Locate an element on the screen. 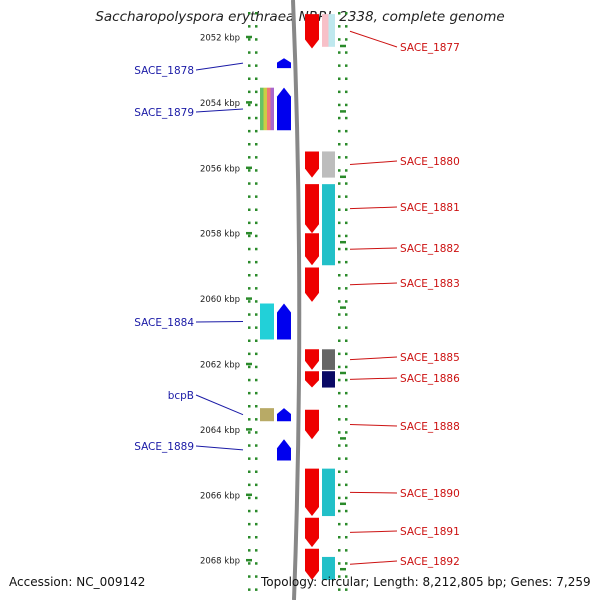  ruler-label: 2068 kbp is located at coordinates (220, 562).